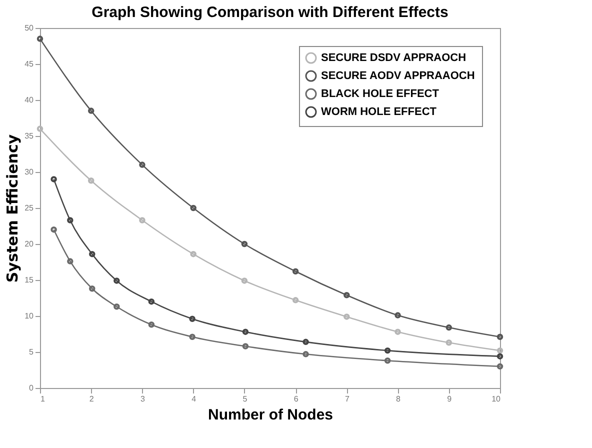 The height and width of the screenshot is (448, 592). Describe the element at coordinates (296, 399) in the screenshot. I see `x-tick-label: 6` at that location.